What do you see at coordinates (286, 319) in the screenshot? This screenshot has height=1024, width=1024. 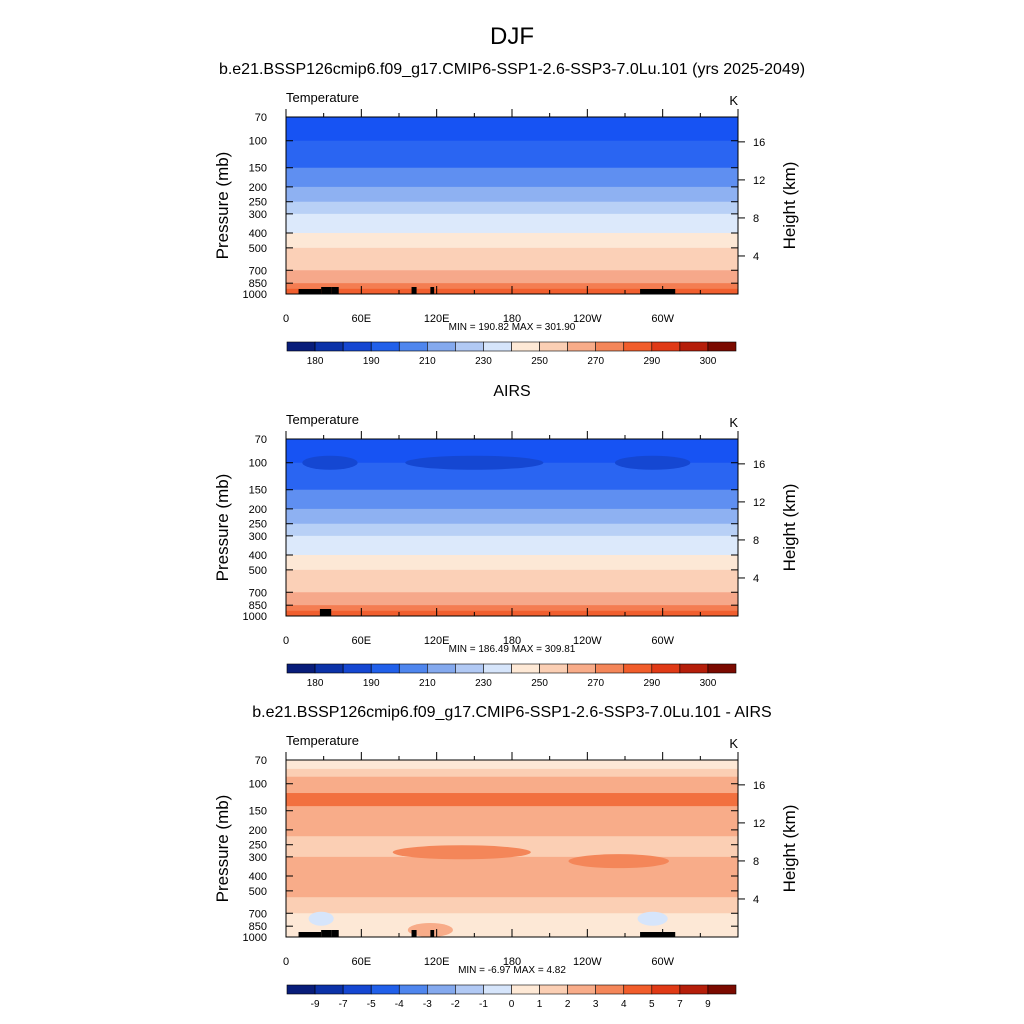 I see `xtick-label: 0` at bounding box center [286, 319].